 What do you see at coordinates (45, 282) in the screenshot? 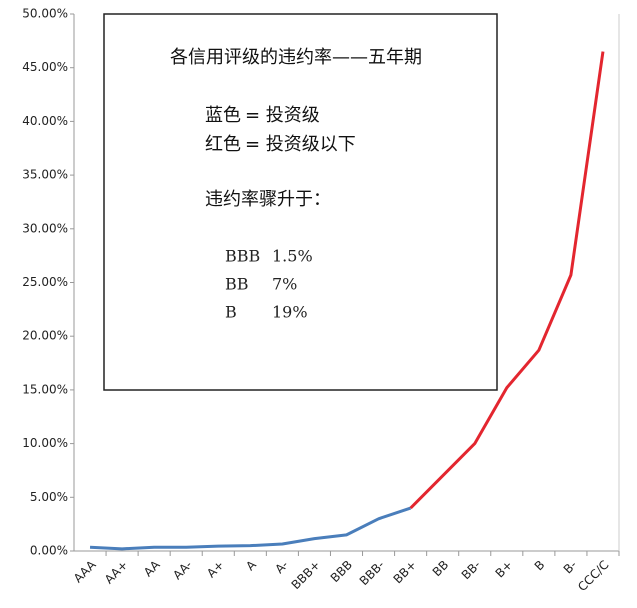
I see `y-tick-label: 25.00%` at bounding box center [45, 282].